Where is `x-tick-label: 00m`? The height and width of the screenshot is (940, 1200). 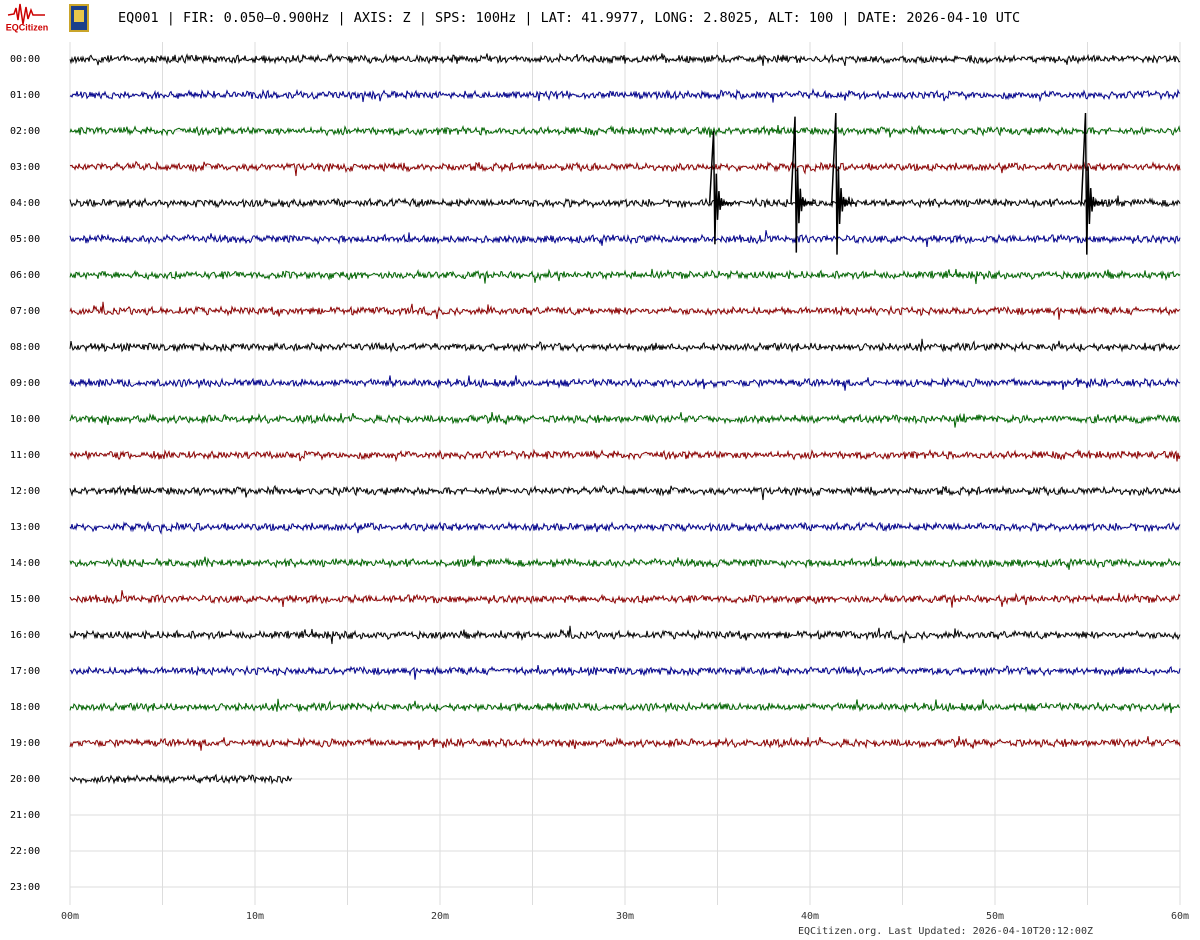 x-tick-label: 00m is located at coordinates (70, 916).